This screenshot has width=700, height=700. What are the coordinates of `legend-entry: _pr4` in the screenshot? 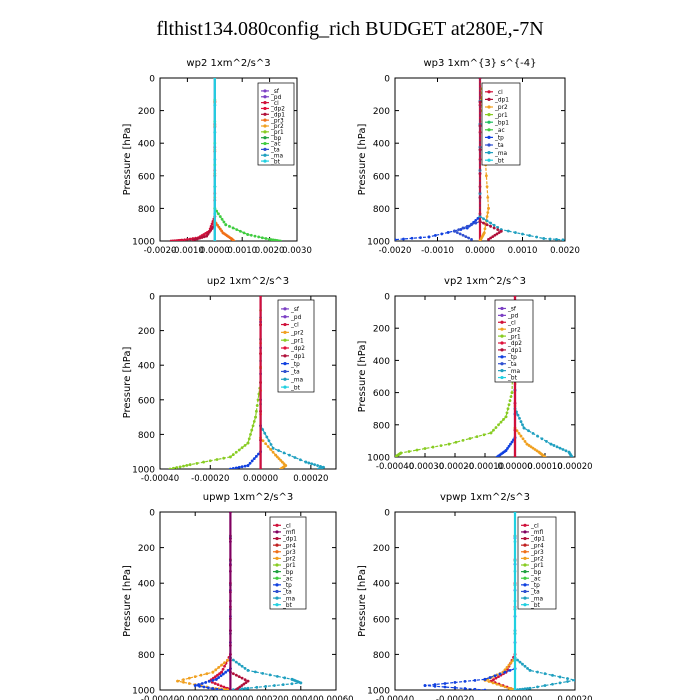 It's located at (289, 546).